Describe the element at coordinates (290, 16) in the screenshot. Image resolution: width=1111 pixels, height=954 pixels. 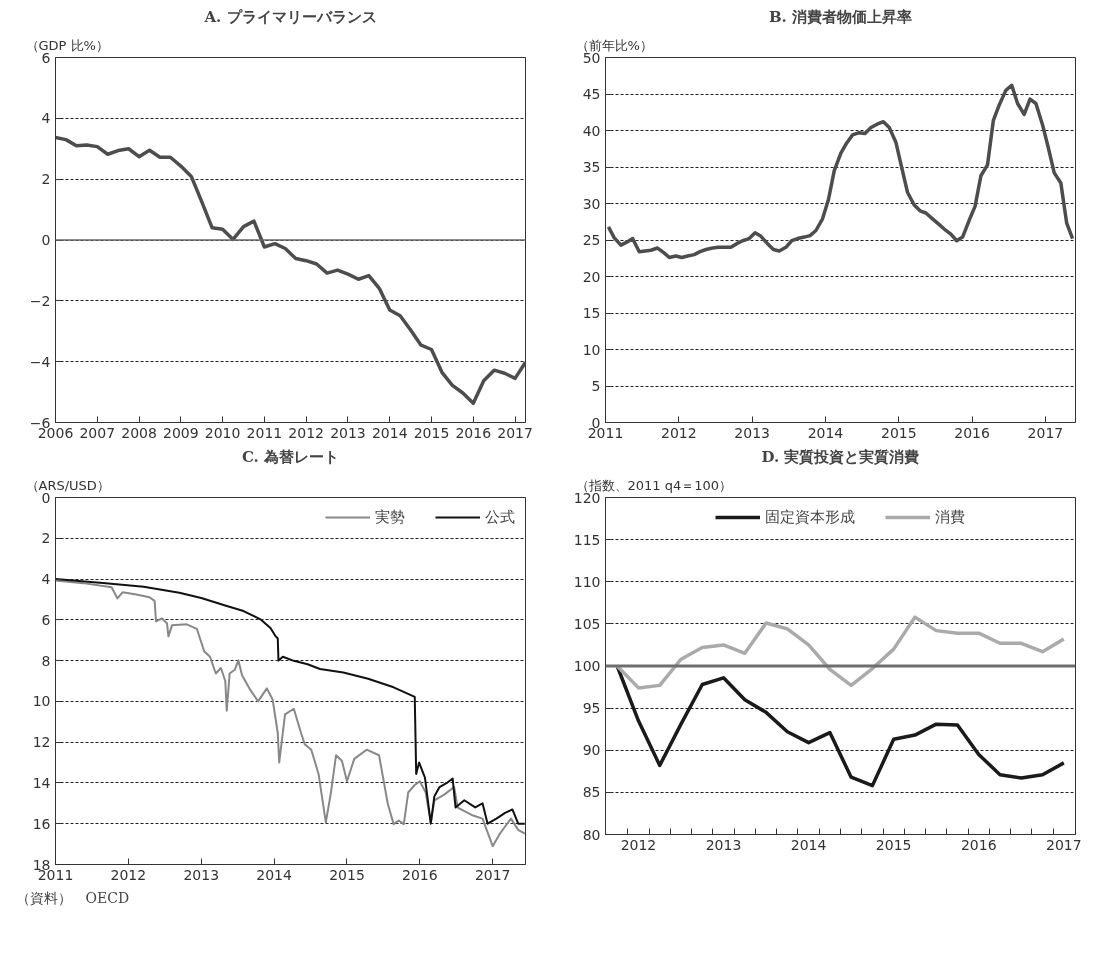
I see `chart-title: A. プライマリーバランス` at that location.